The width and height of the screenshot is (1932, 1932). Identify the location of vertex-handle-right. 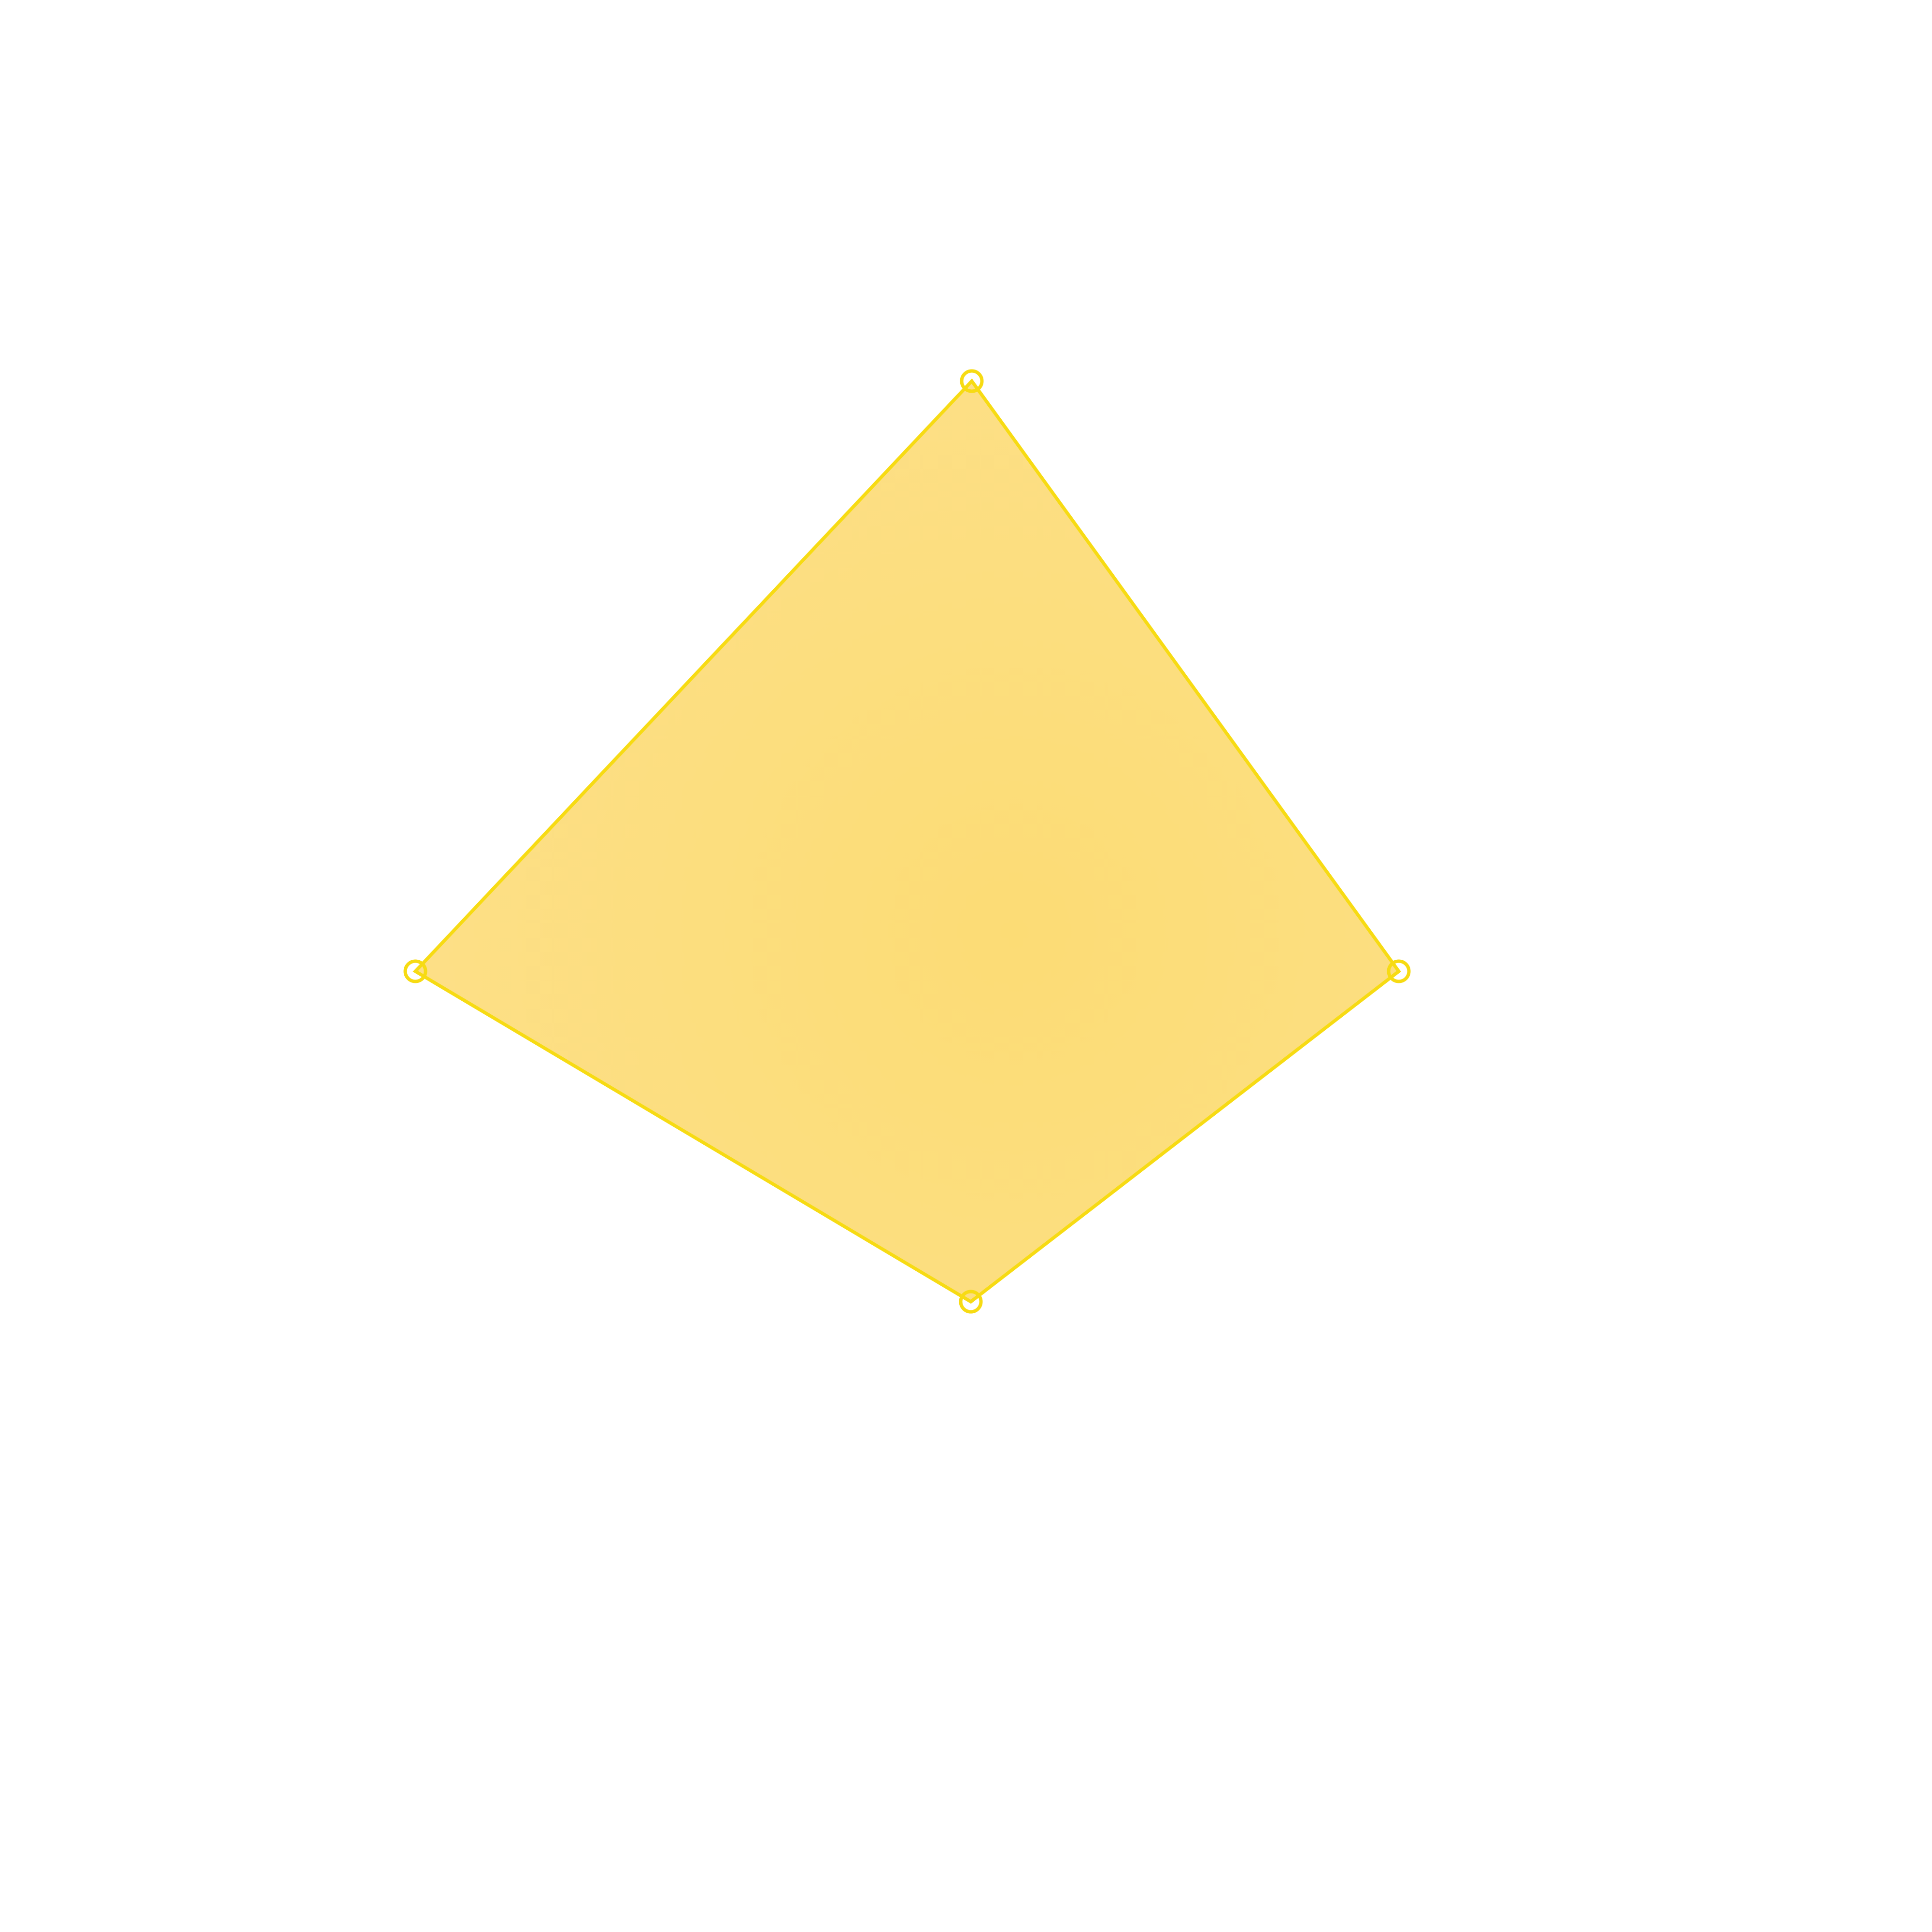
(1399, 971).